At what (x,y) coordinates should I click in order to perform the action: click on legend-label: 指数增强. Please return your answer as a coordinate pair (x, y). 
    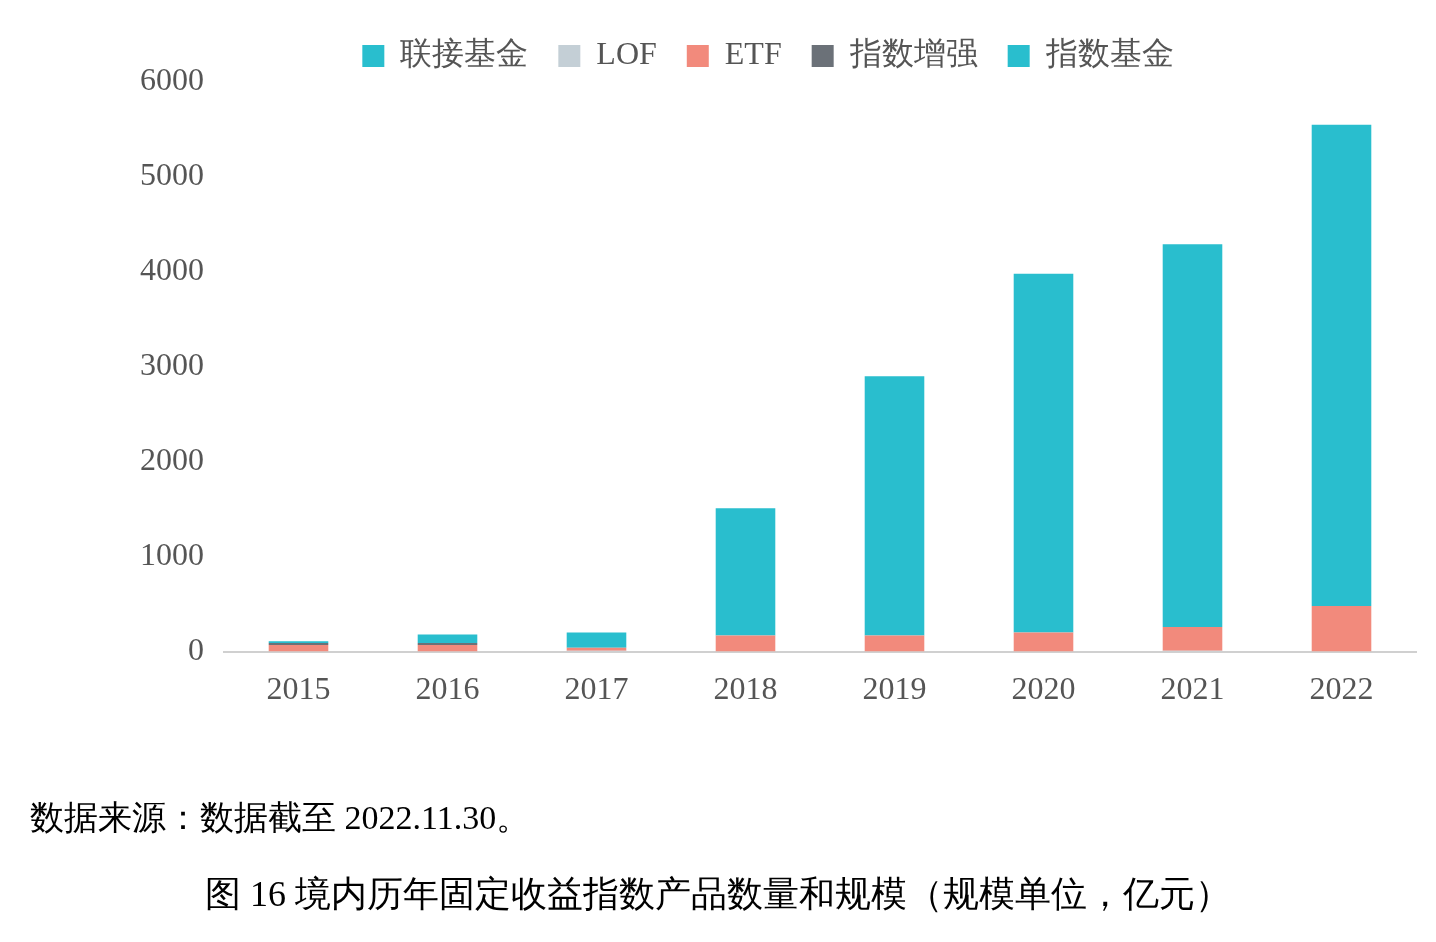
    Looking at the image, I should click on (913, 53).